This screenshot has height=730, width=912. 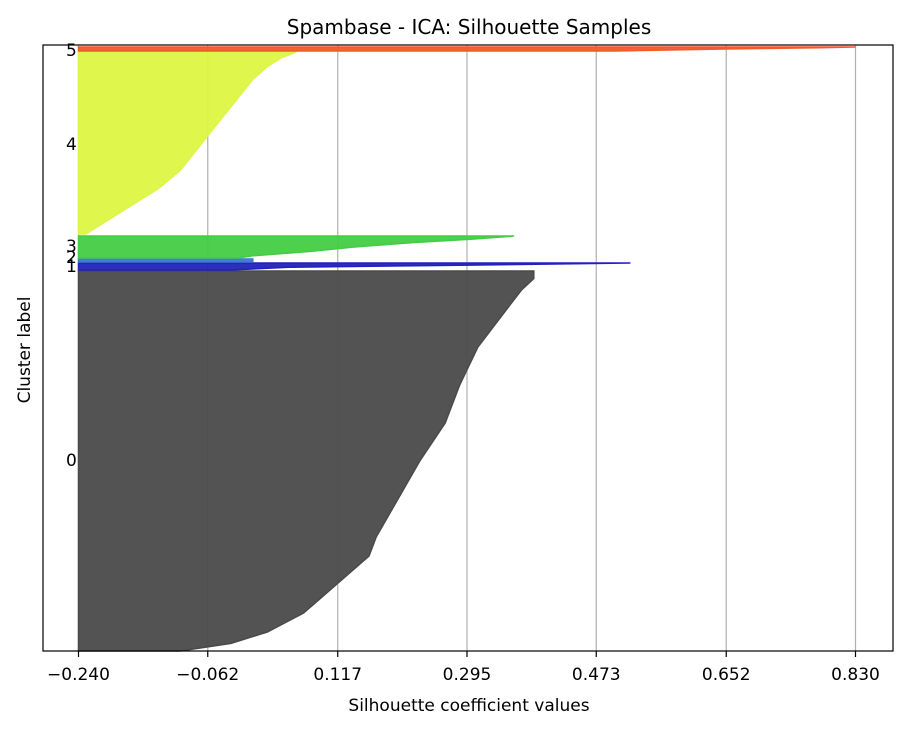 What do you see at coordinates (78, 675) in the screenshot?
I see `x-tick-label-0: −0.240` at bounding box center [78, 675].